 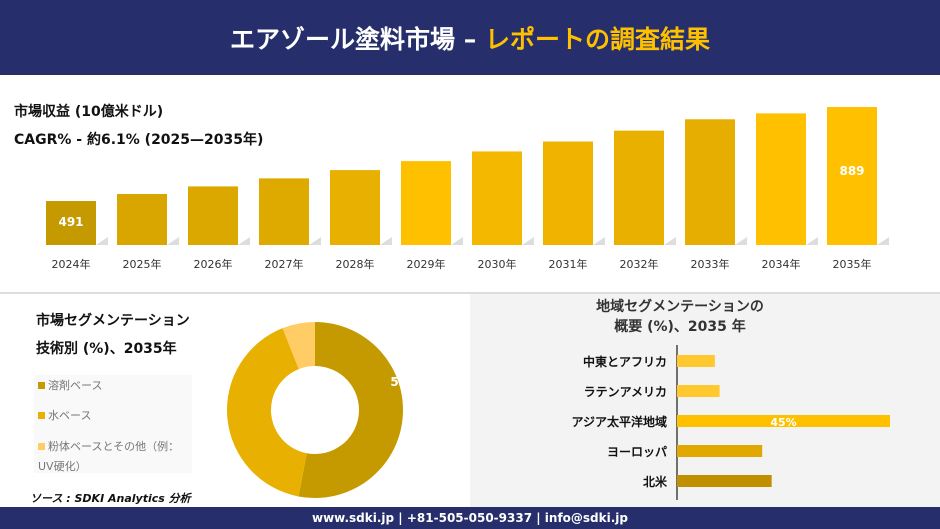 What do you see at coordinates (680, 307) in the screenshot?
I see `region-title-line1: 地域セグメンテーションの` at bounding box center [680, 307].